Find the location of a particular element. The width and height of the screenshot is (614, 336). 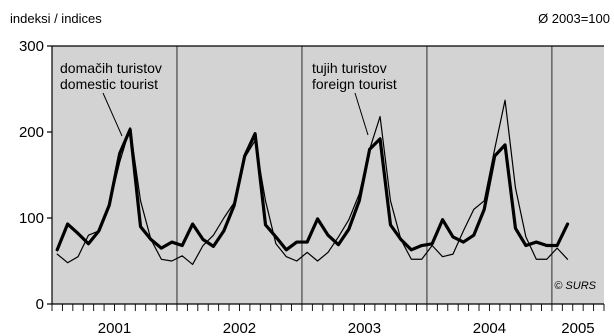

year-label: 2001 is located at coordinates (114, 328).